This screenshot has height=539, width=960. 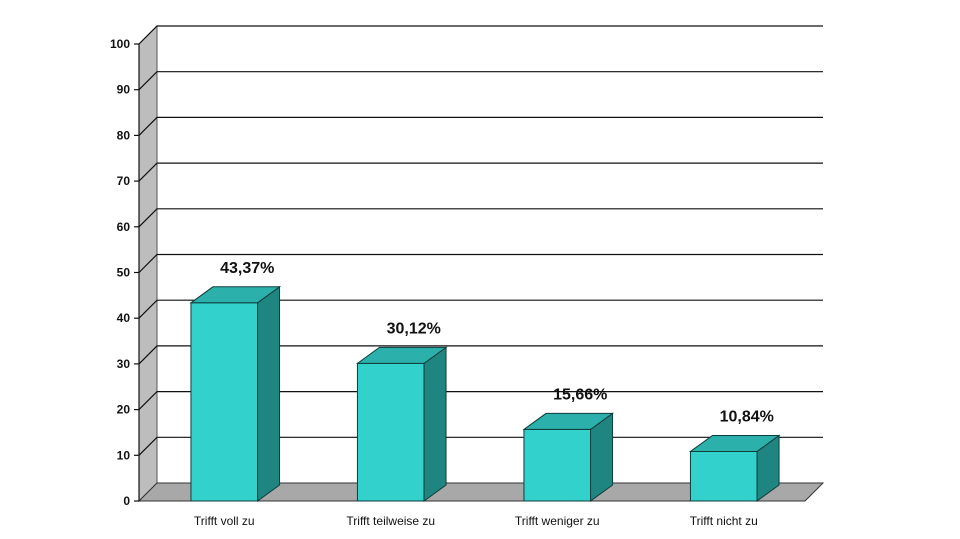 I want to click on data-label: 30,12%, so click(x=414, y=328).